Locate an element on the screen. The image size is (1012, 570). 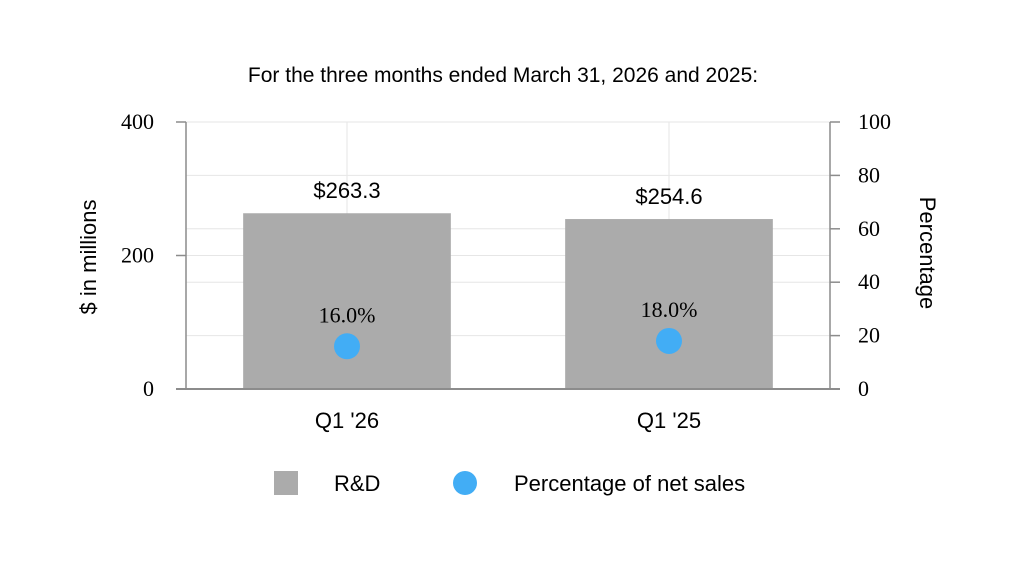
left-tick-label: 0 is located at coordinates (148, 388).